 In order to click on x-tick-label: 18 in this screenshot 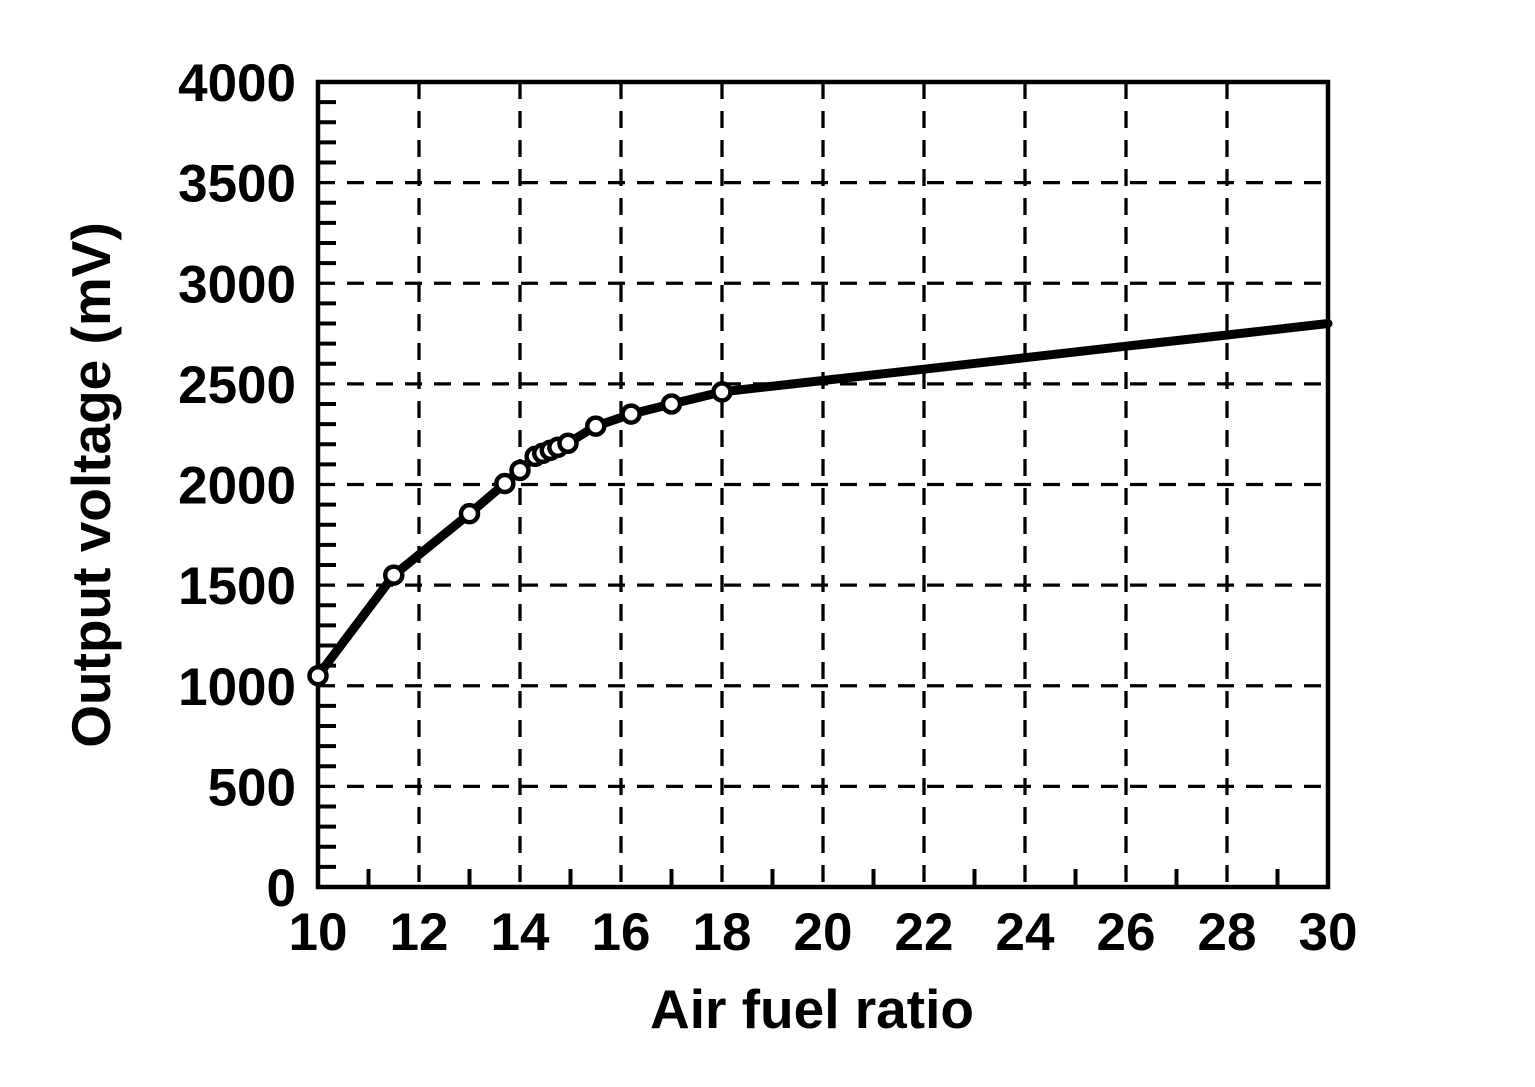, I will do `click(722, 932)`.